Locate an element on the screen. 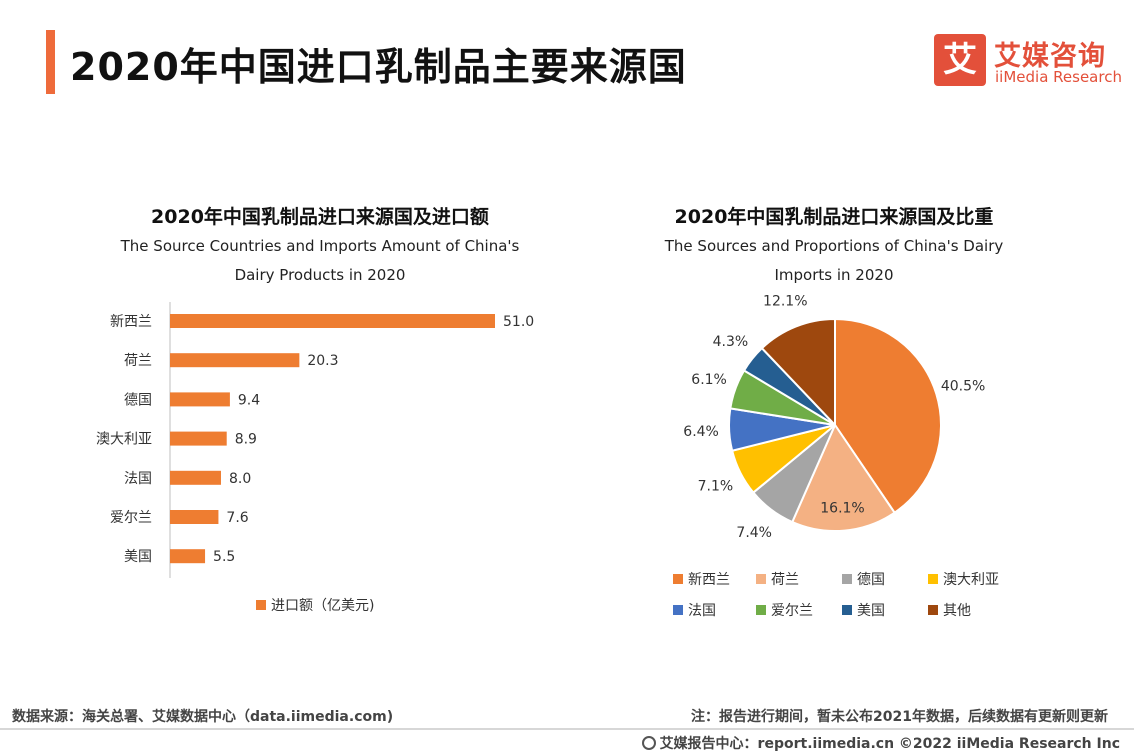 The width and height of the screenshot is (1134, 756). logo-en-text: iiMedia Research is located at coordinates (1058, 77).